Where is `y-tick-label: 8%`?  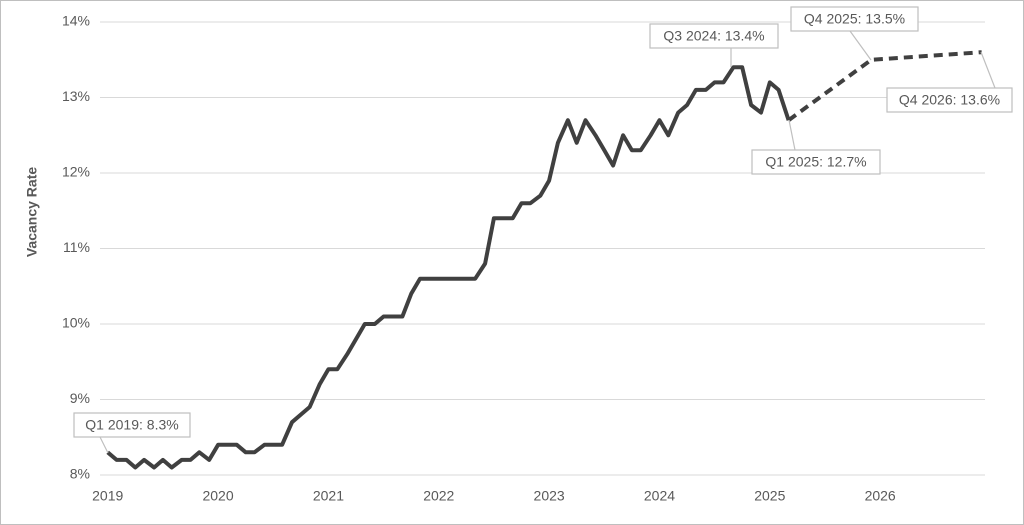 y-tick-label: 8% is located at coordinates (80, 474).